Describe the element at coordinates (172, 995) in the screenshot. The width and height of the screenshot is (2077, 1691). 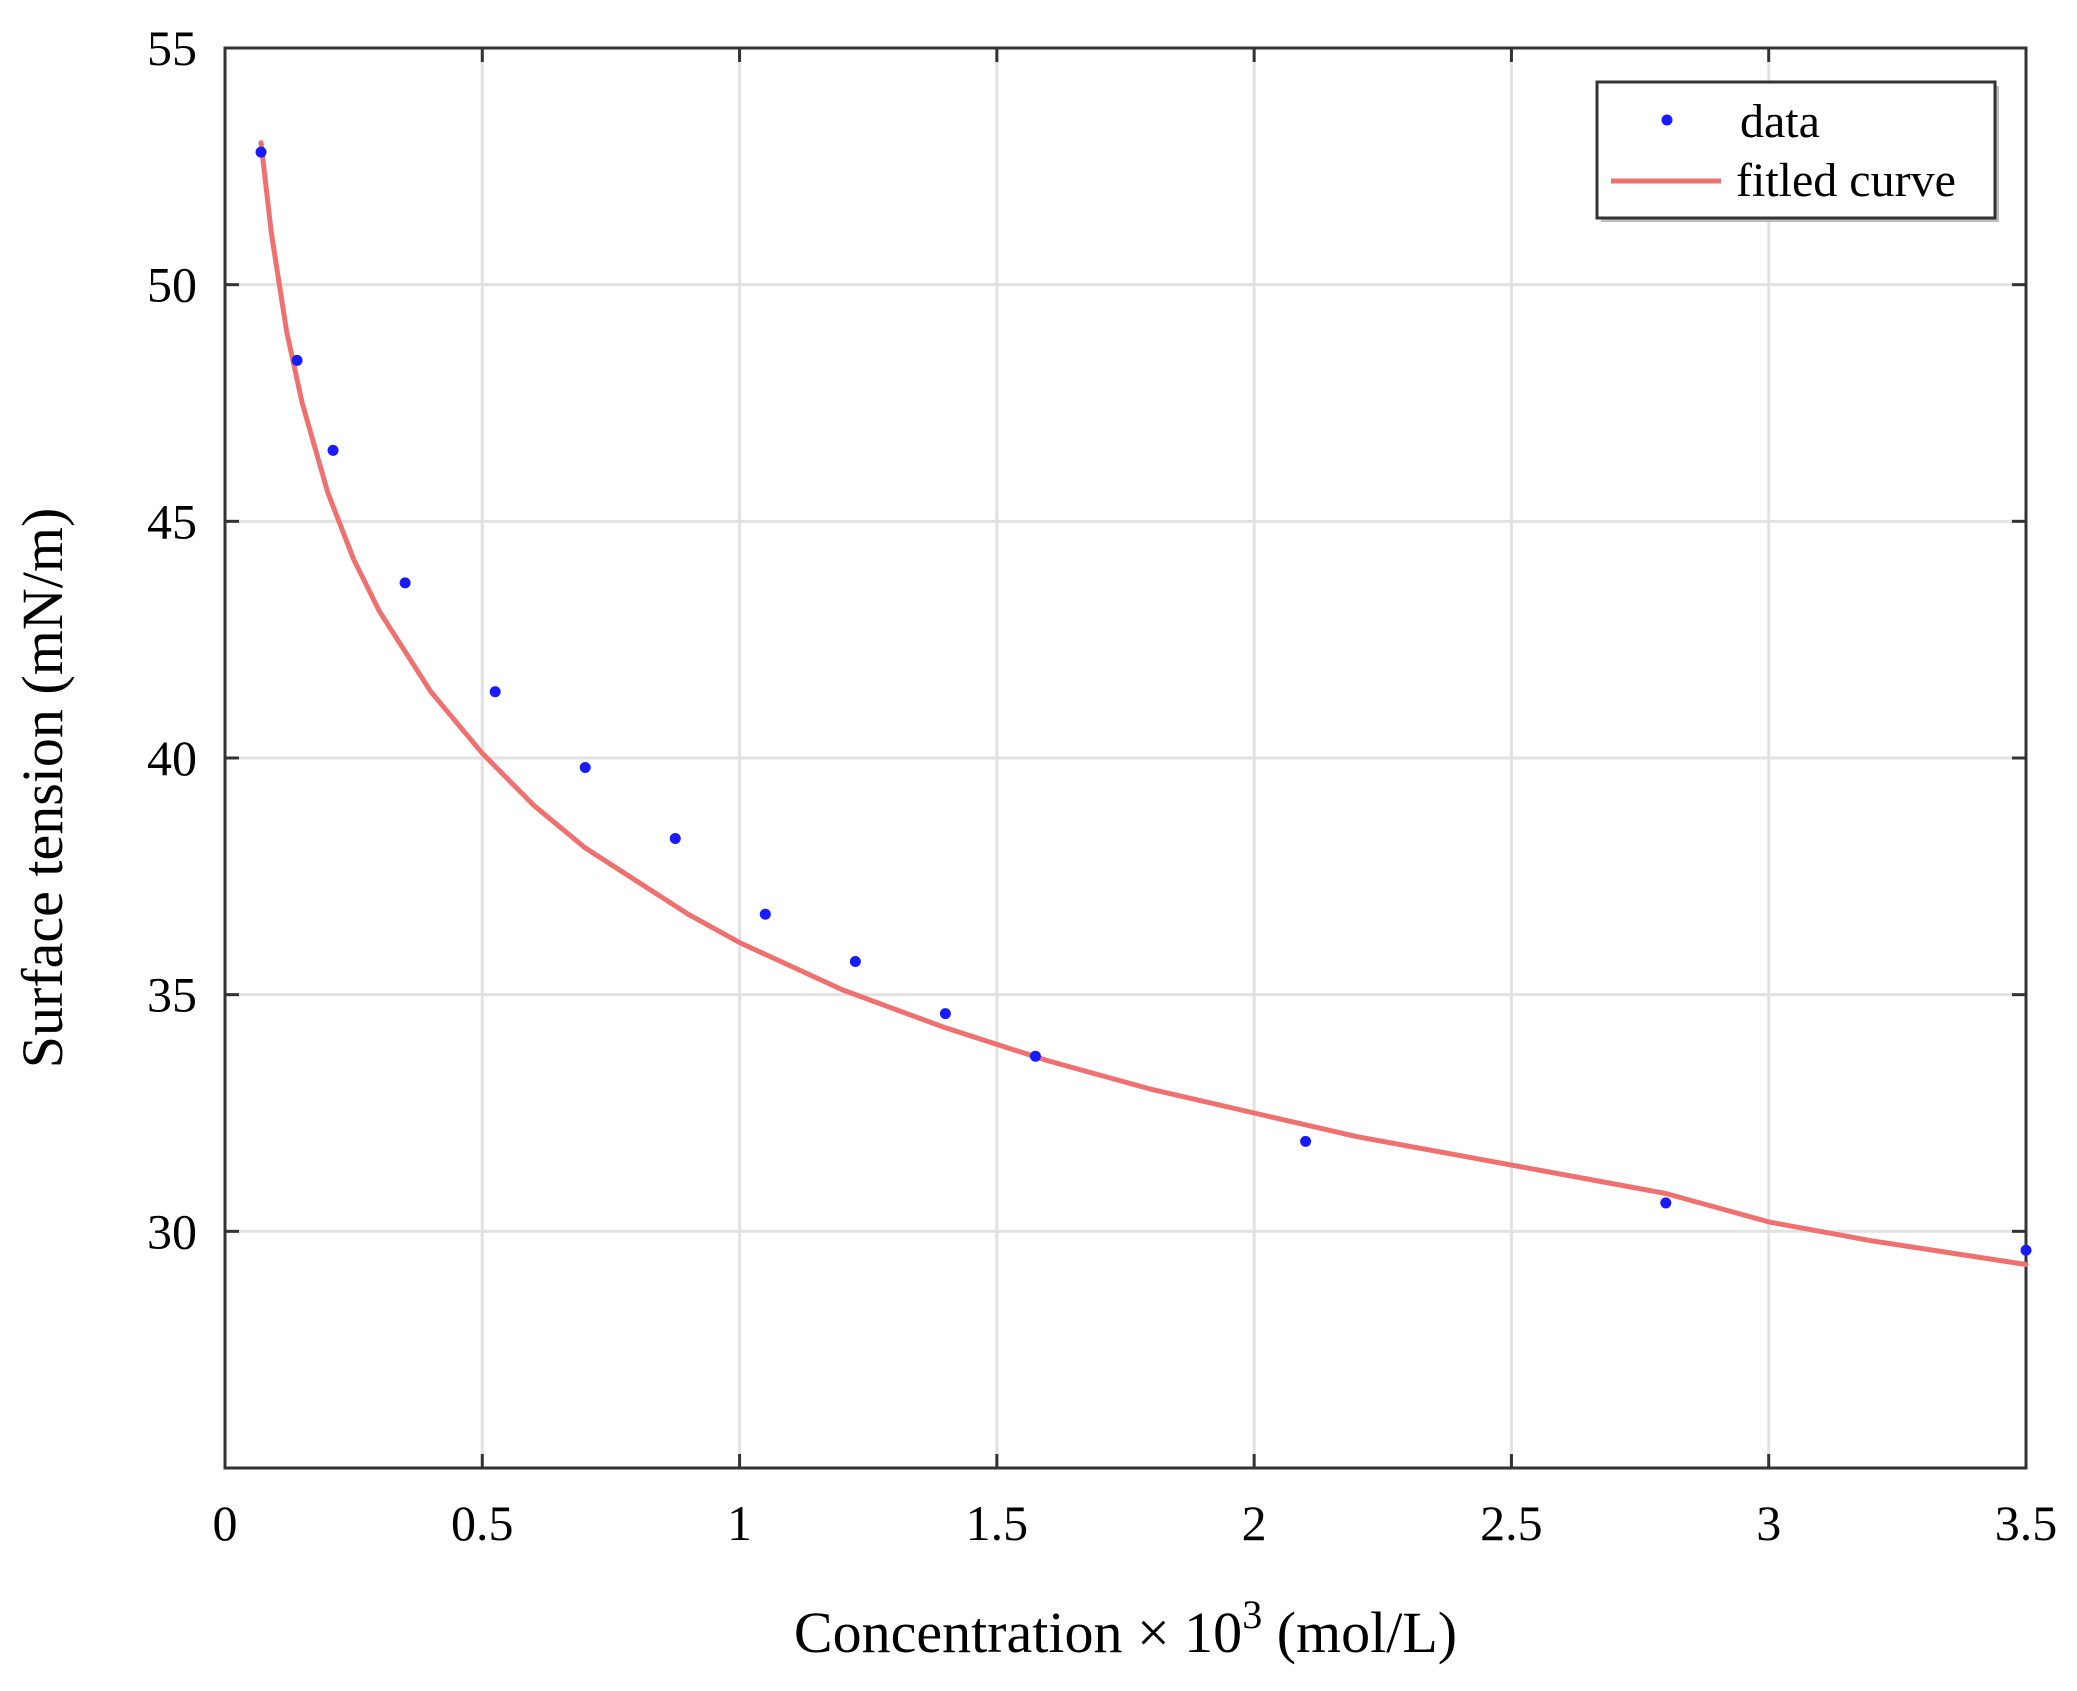
I see `y-tick-label-1: 35` at that location.